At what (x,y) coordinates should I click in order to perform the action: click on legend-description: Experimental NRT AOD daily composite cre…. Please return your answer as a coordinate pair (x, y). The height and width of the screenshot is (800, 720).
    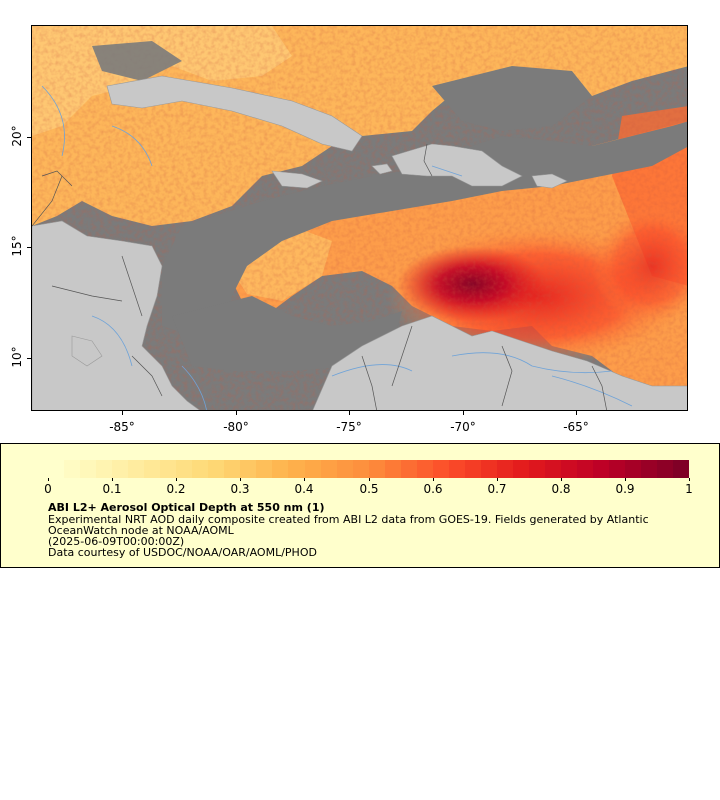
    Looking at the image, I should click on (368, 536).